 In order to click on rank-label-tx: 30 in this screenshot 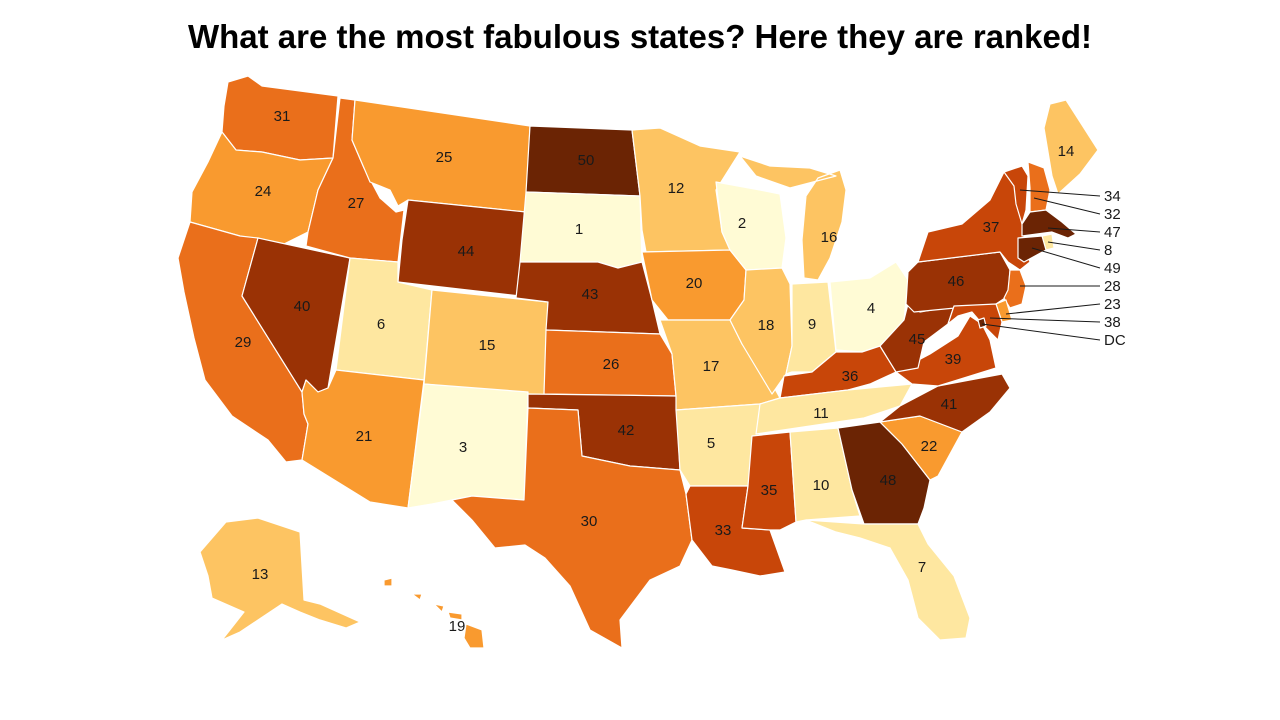, I will do `click(589, 521)`.